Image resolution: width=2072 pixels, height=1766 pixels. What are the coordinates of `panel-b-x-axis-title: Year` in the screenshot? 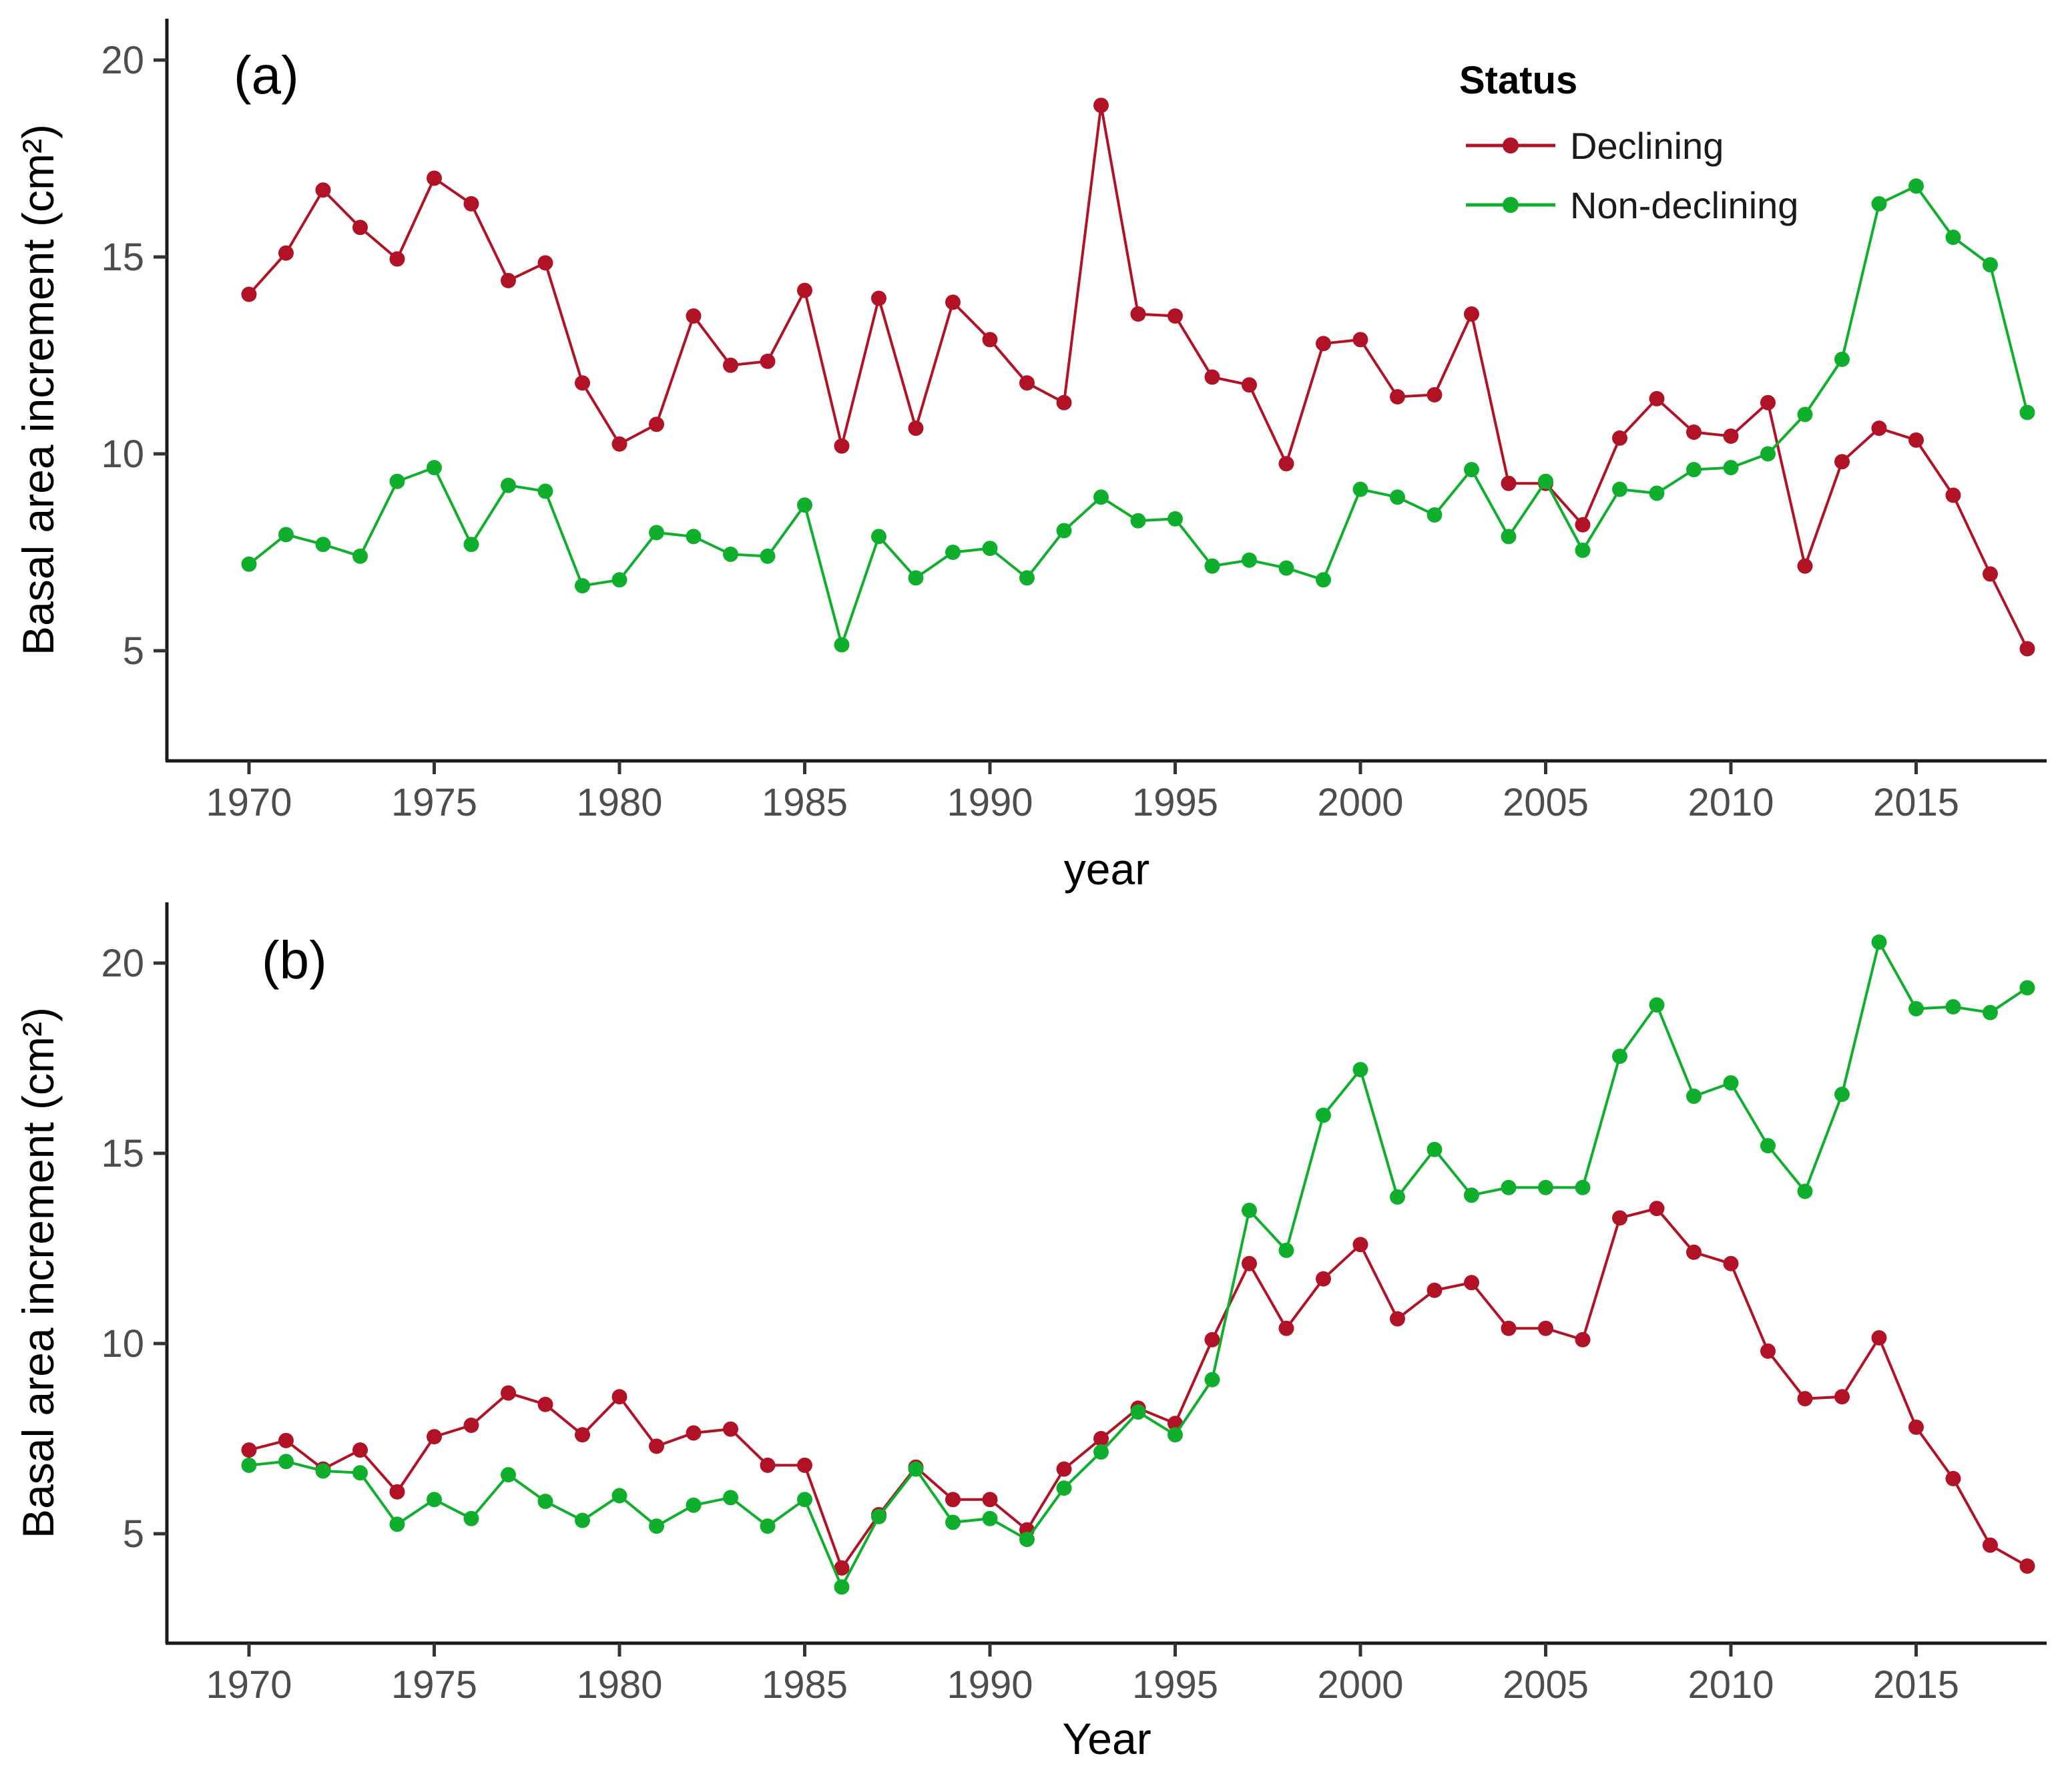 It's located at (1106, 1738).